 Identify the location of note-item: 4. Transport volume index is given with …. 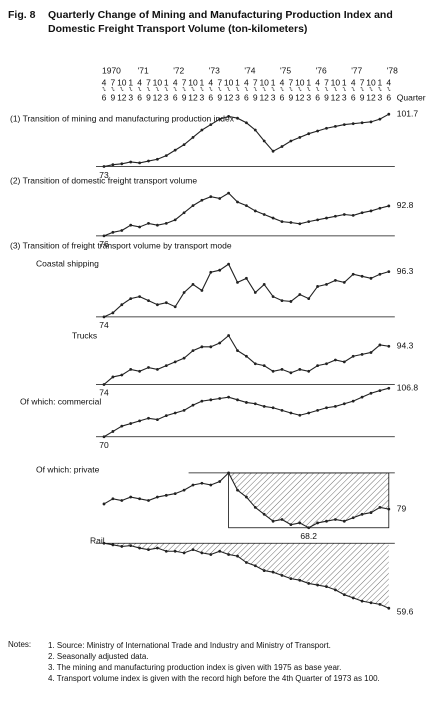
(214, 678).